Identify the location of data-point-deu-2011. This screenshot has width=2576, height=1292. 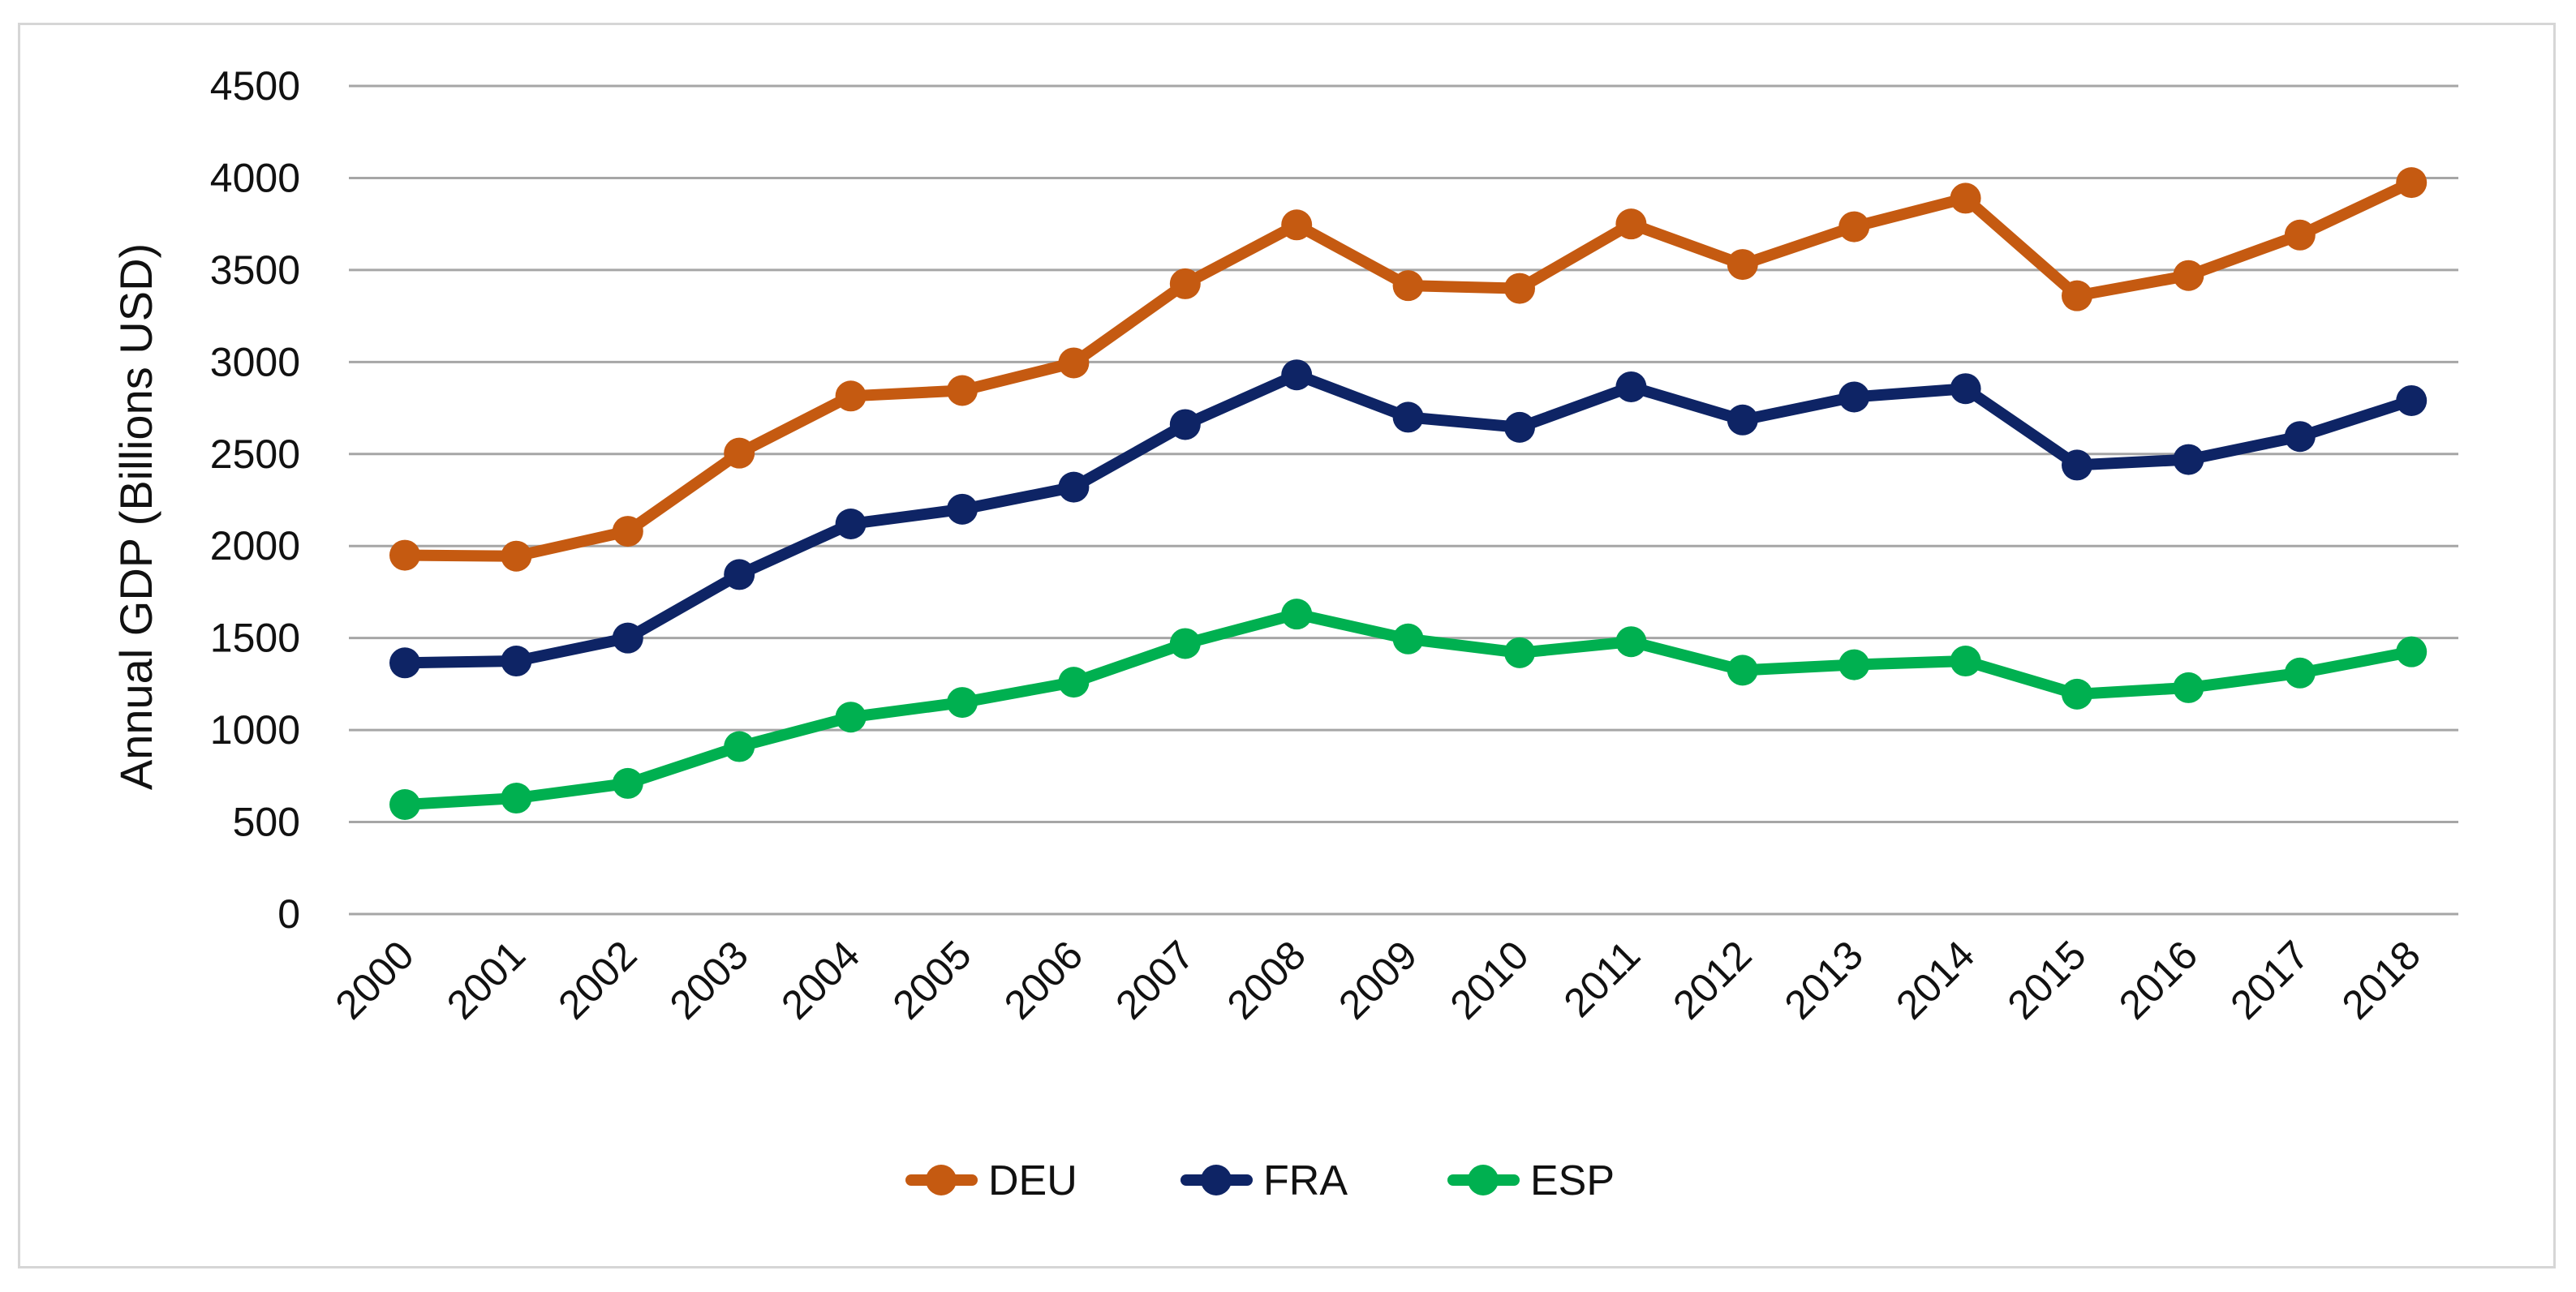
(1631, 224).